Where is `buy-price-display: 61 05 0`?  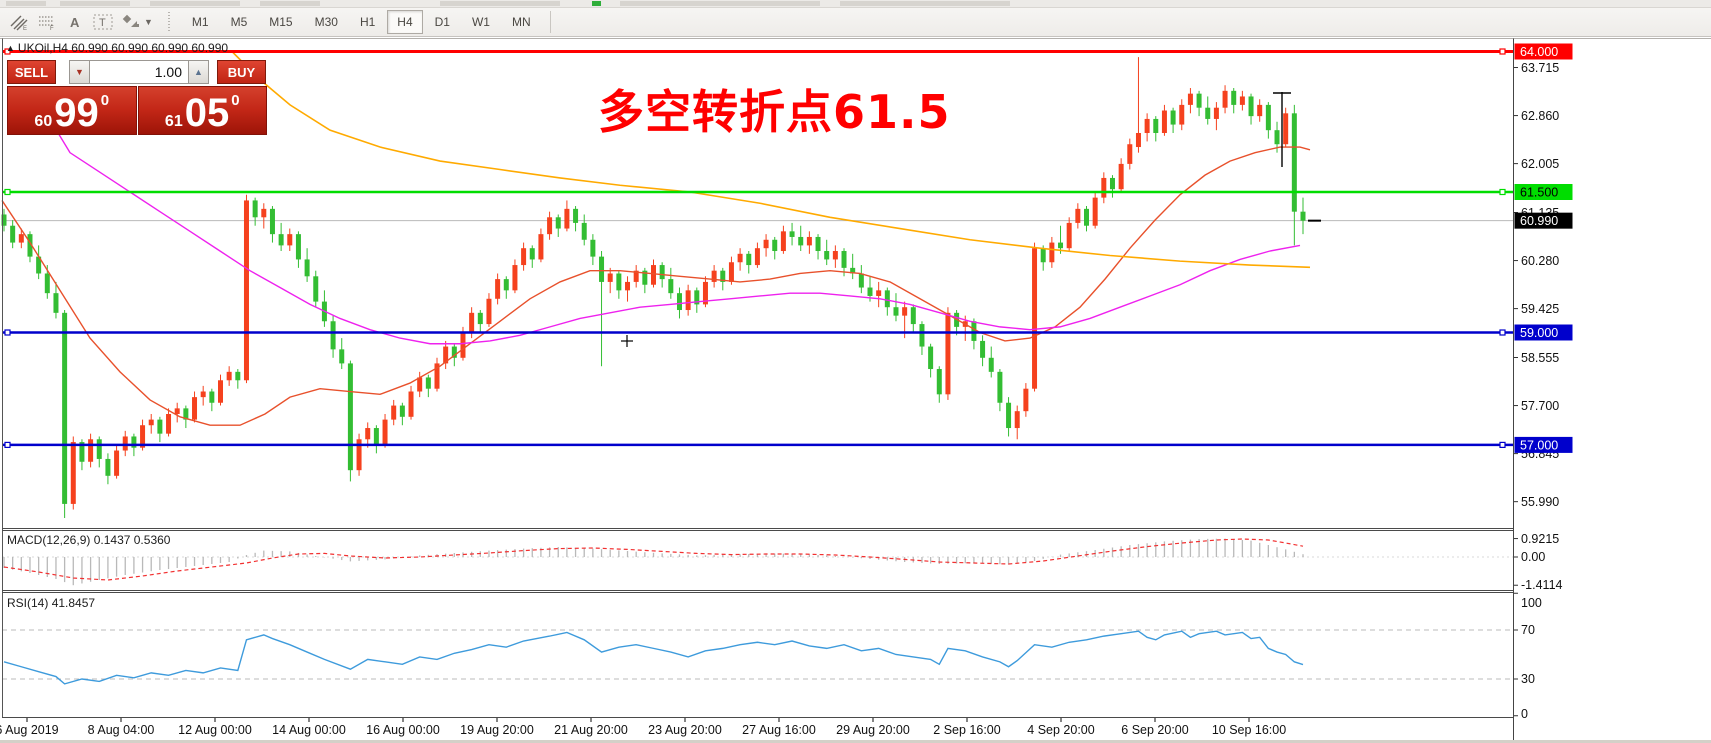
buy-price-display: 61 05 0 is located at coordinates (202, 111).